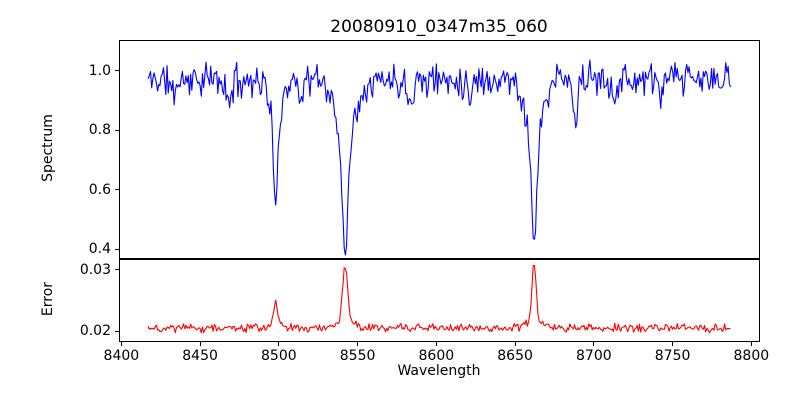 This screenshot has height=400, width=800. I want to click on y-tick-label: 0.8, so click(99, 130).